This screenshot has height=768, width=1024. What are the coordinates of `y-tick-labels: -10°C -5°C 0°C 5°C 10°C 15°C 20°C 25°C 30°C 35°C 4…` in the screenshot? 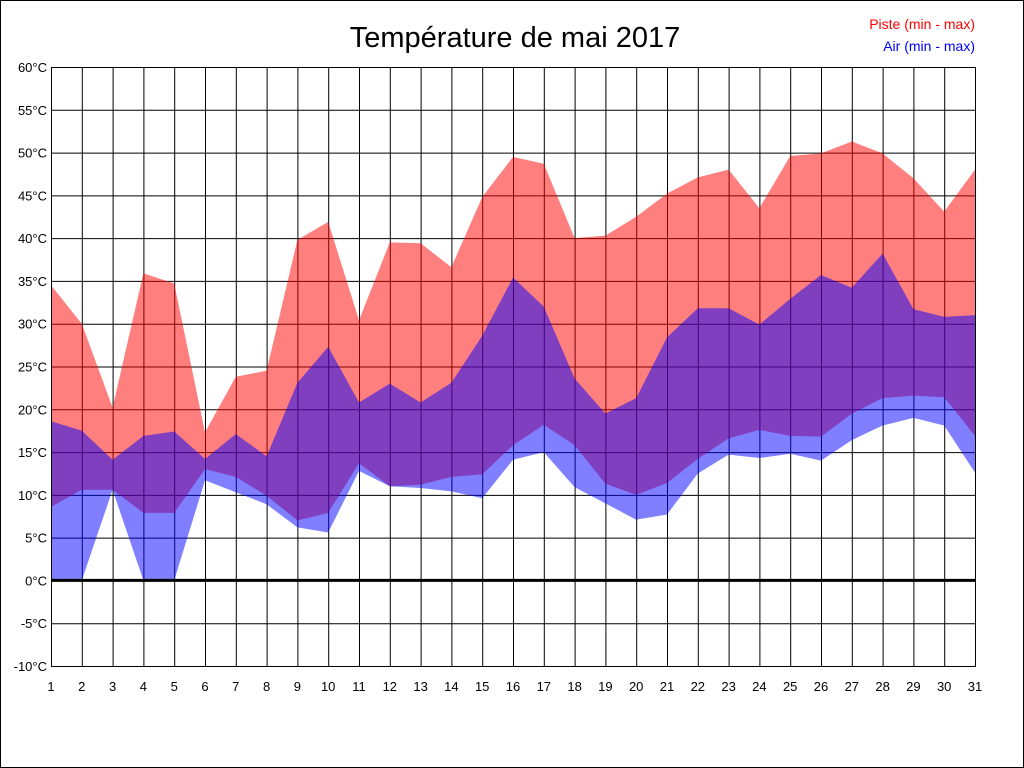 It's located at (30, 367).